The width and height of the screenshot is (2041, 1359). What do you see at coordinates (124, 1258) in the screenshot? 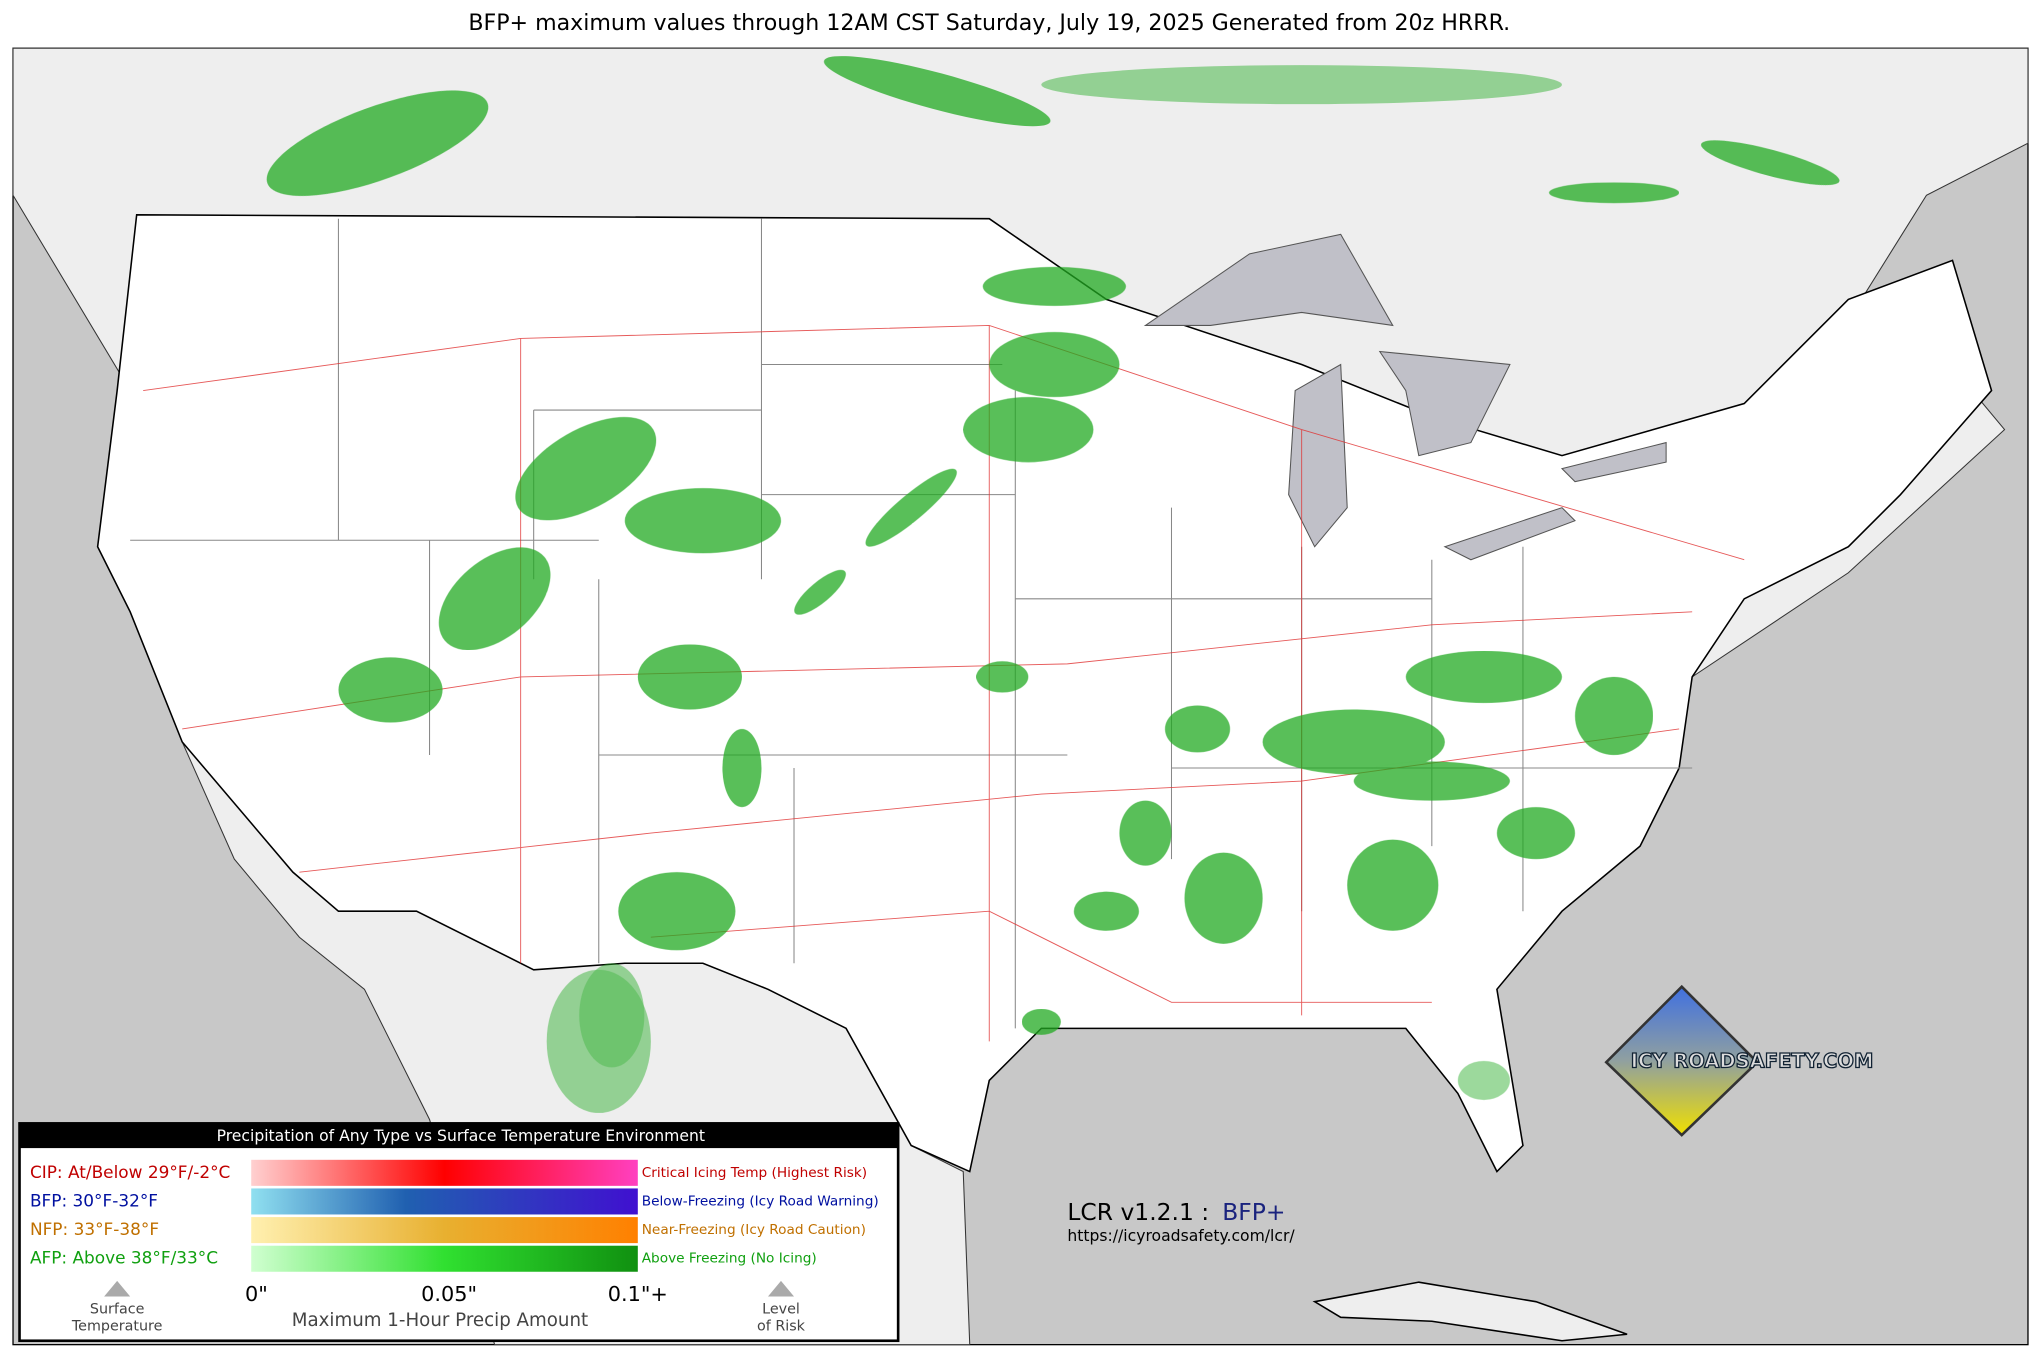
I see `legend-row-label: AFP: Above 38°F/33°C` at bounding box center [124, 1258].